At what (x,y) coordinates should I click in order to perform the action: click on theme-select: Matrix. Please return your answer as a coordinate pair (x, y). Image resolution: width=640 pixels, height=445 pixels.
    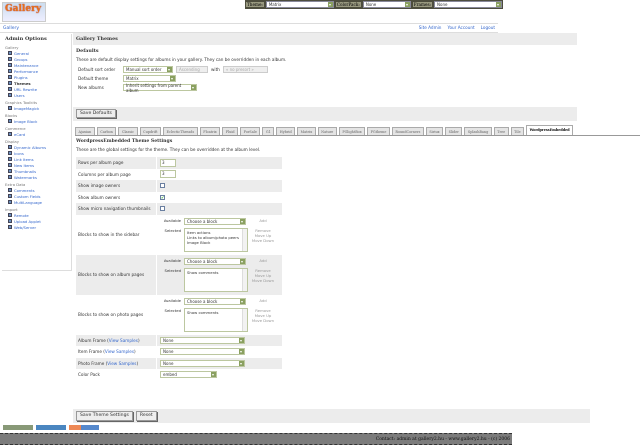
    Looking at the image, I should click on (299, 4).